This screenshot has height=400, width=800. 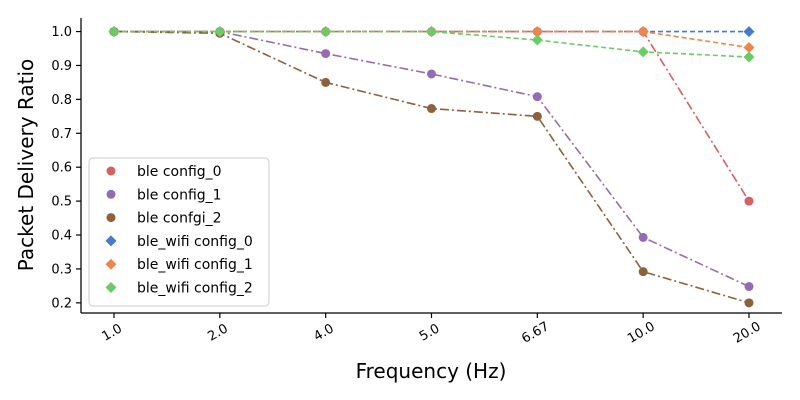 What do you see at coordinates (747, 332) in the screenshot?
I see `x-tick-label: 20.0` at bounding box center [747, 332].